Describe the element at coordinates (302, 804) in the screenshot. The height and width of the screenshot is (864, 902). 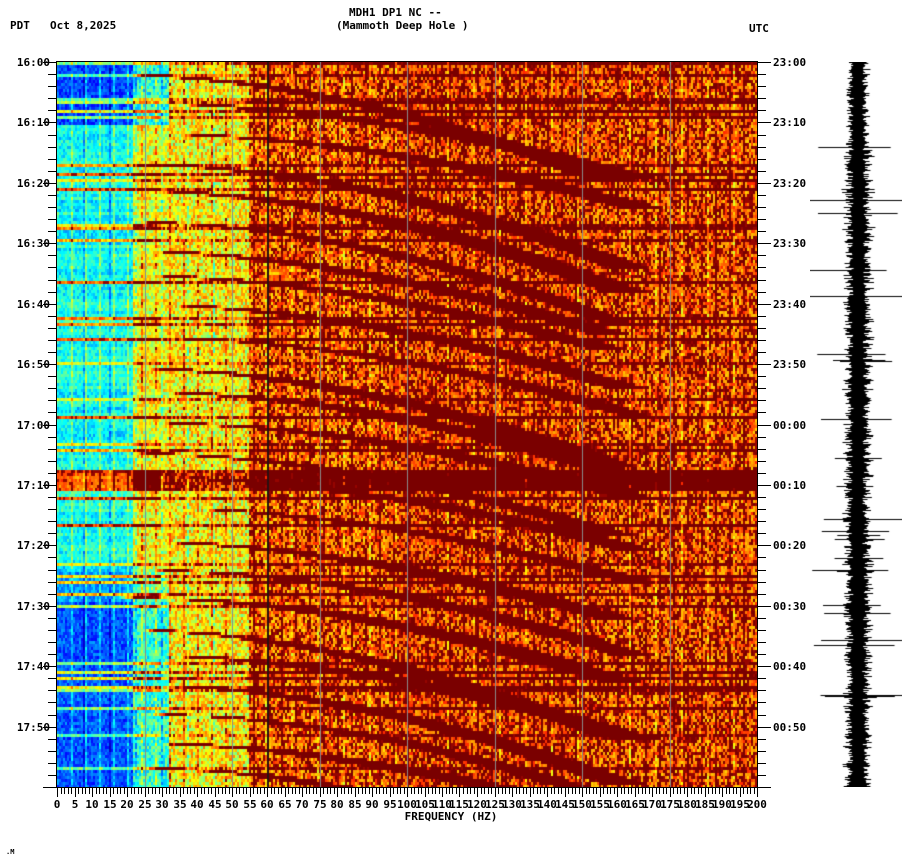
I see `frequency-label: 70` at that location.